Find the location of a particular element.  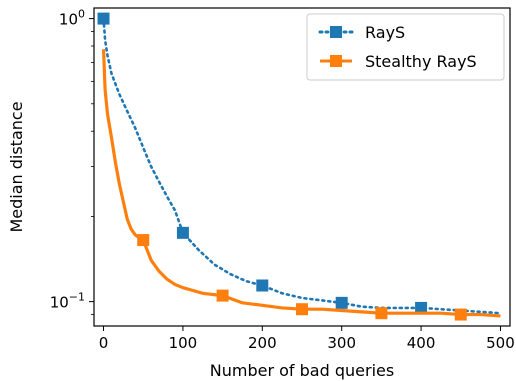

x-tick-label: 300 is located at coordinates (341, 343).